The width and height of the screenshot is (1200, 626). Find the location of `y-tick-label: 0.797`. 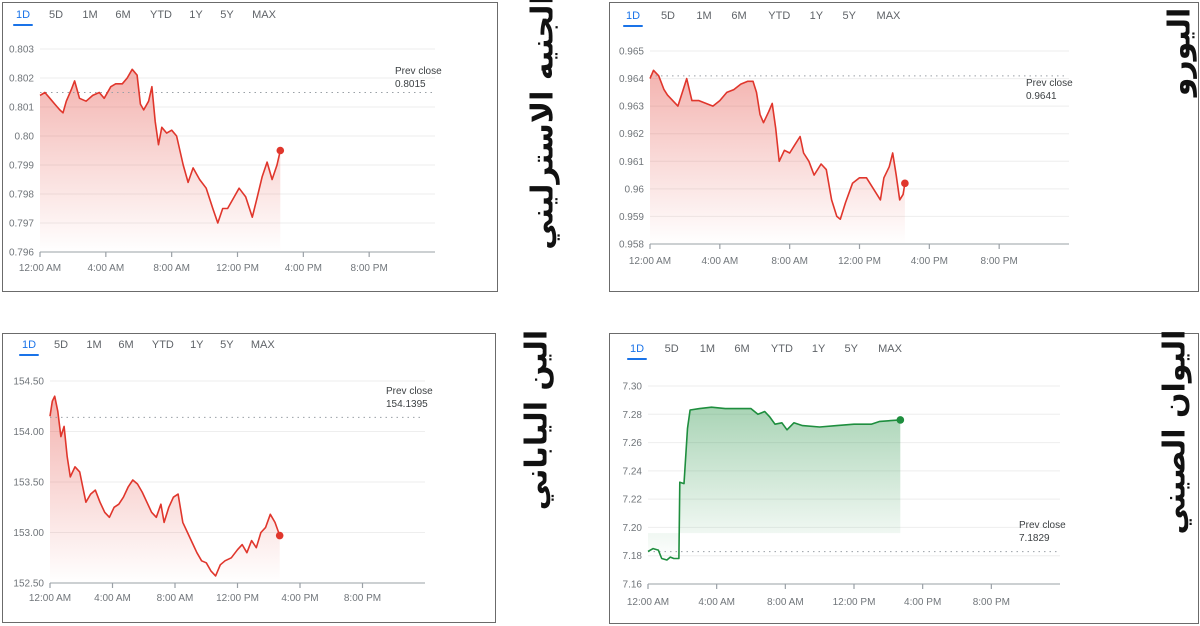

y-tick-label: 0.797 is located at coordinates (21, 224).